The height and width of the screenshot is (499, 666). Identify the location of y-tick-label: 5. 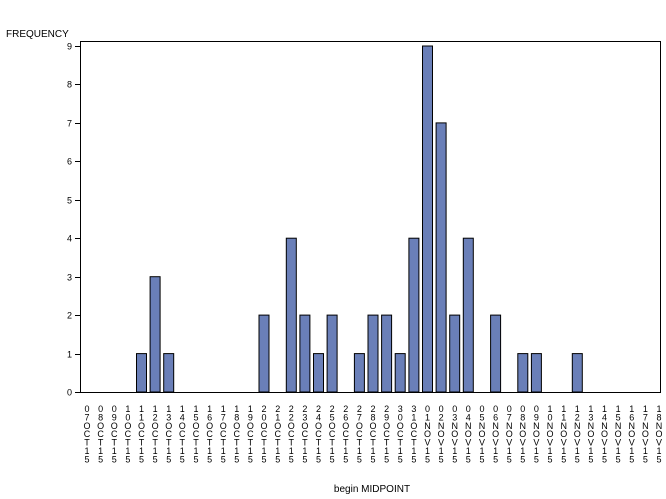
(69, 201).